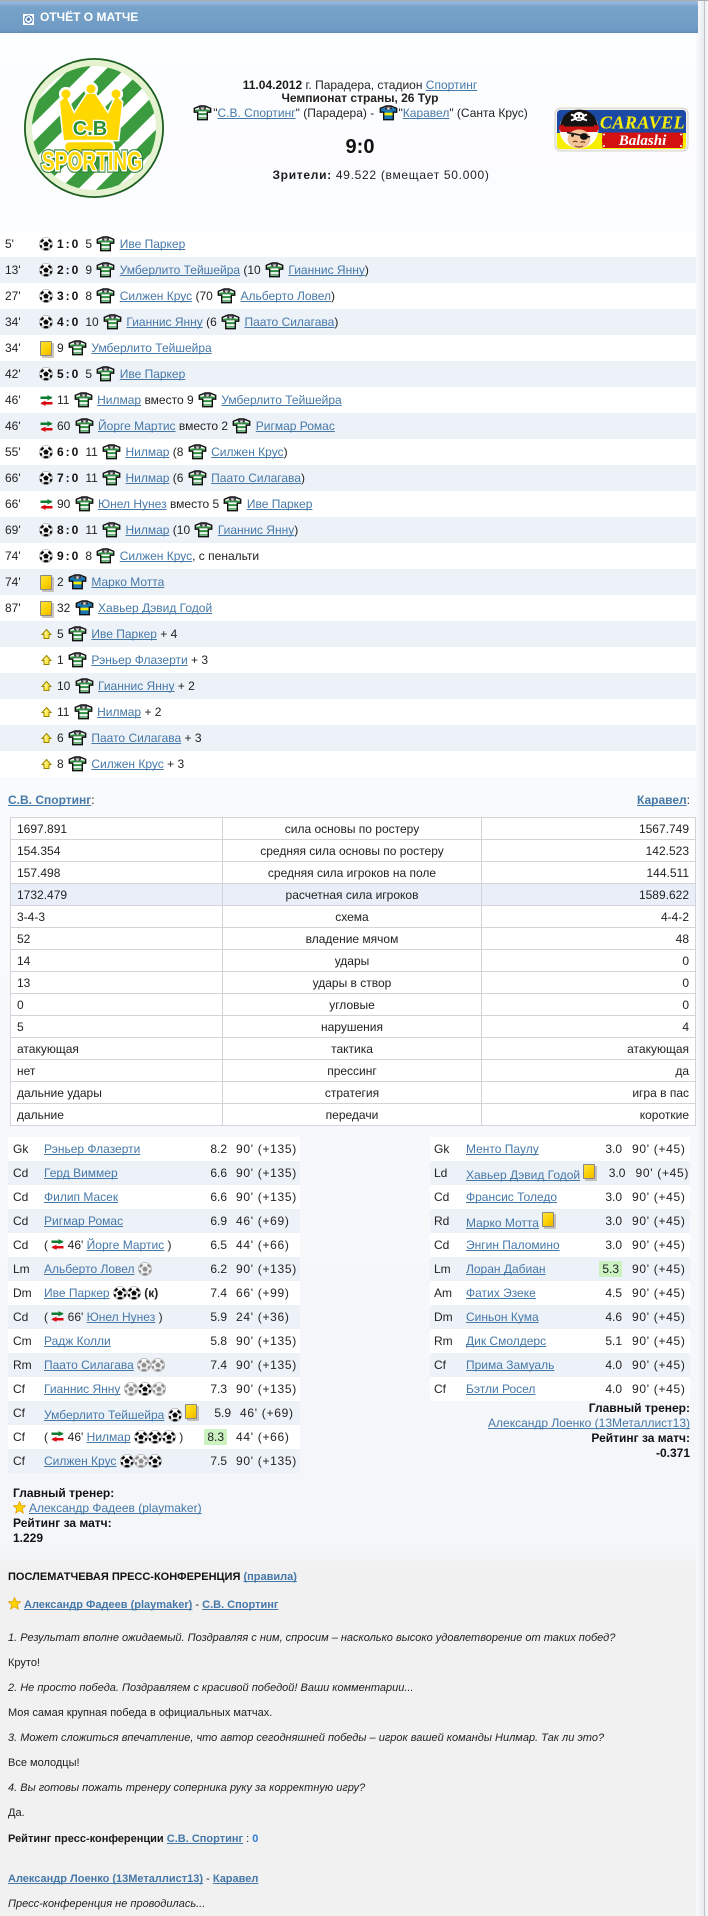  I want to click on svg-text: Balashi, so click(642, 141).